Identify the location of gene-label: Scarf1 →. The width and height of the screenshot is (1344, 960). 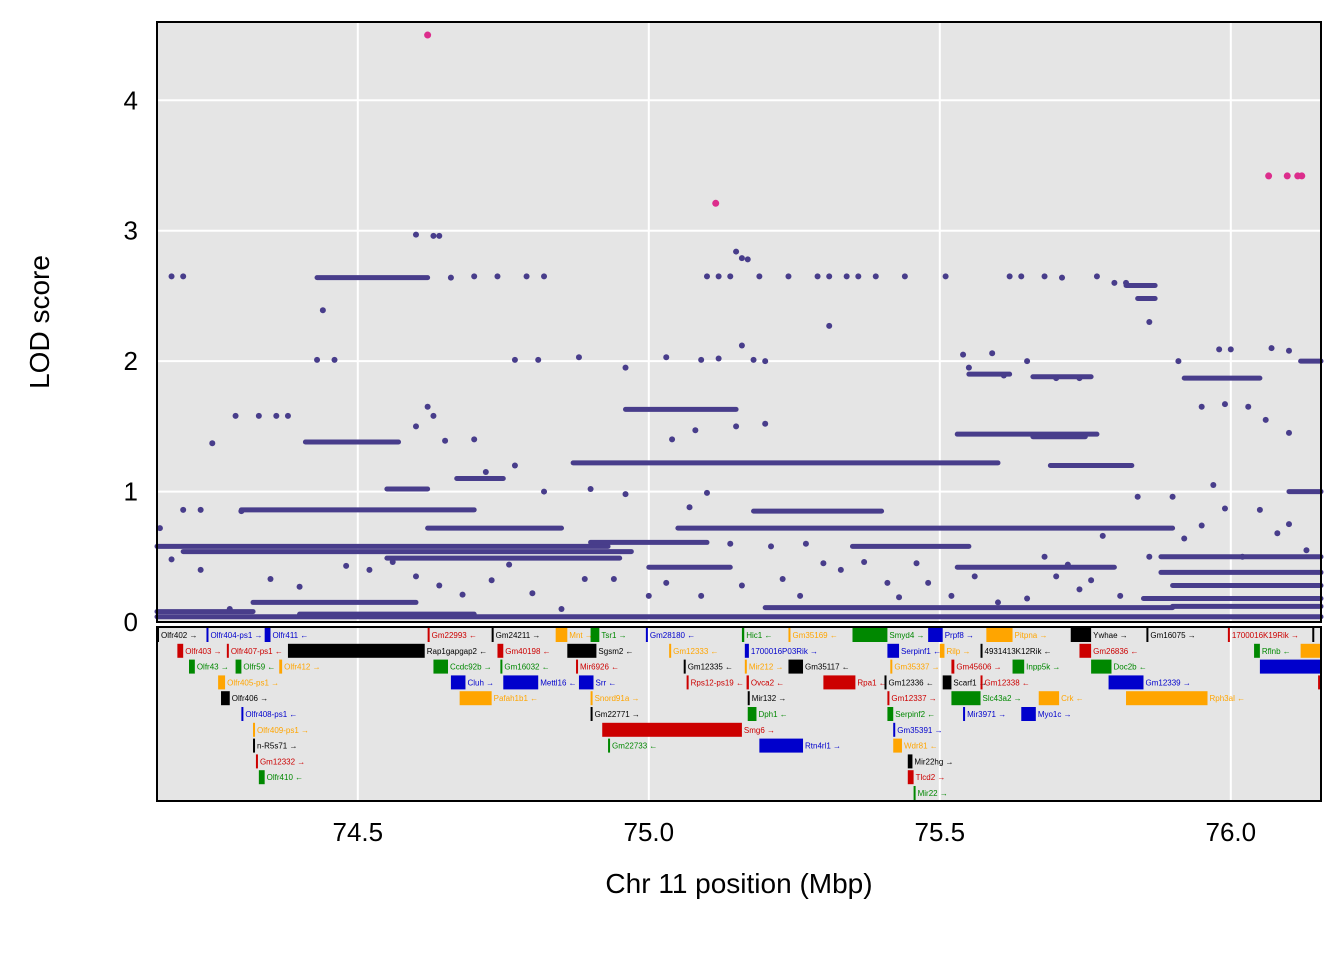
(969, 682).